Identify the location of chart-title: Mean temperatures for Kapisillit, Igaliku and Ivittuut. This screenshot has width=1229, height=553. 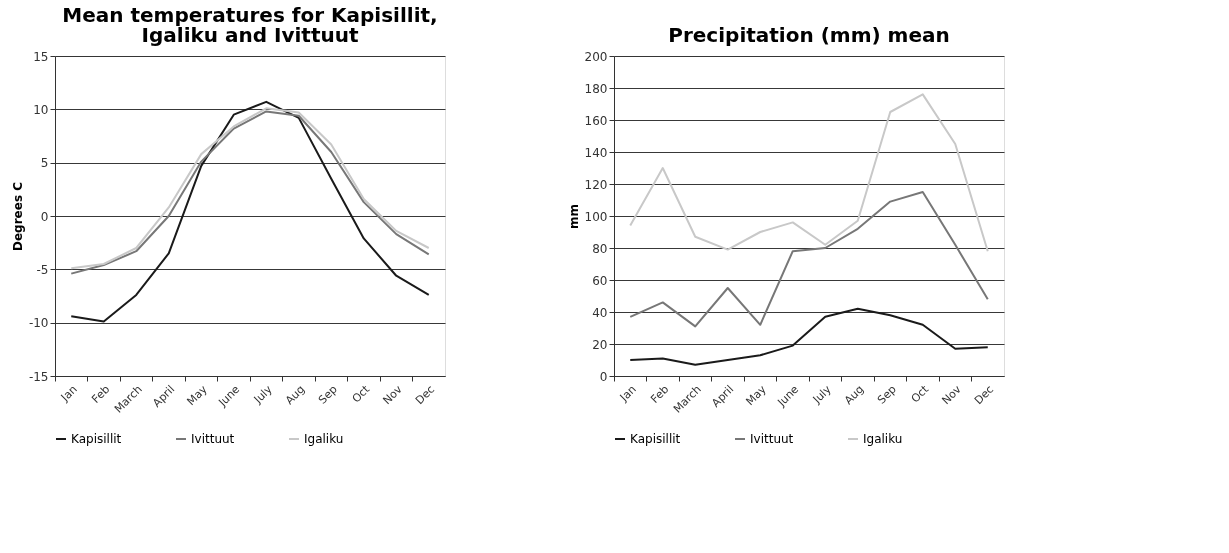
(250, 25).